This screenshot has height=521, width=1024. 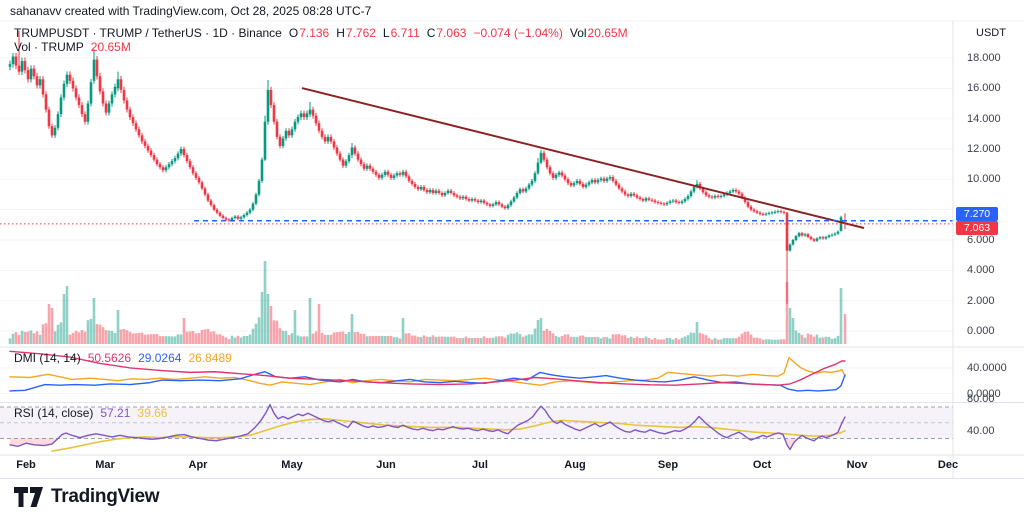 What do you see at coordinates (607, 33) in the screenshot?
I see `vol-value: 20.65M` at bounding box center [607, 33].